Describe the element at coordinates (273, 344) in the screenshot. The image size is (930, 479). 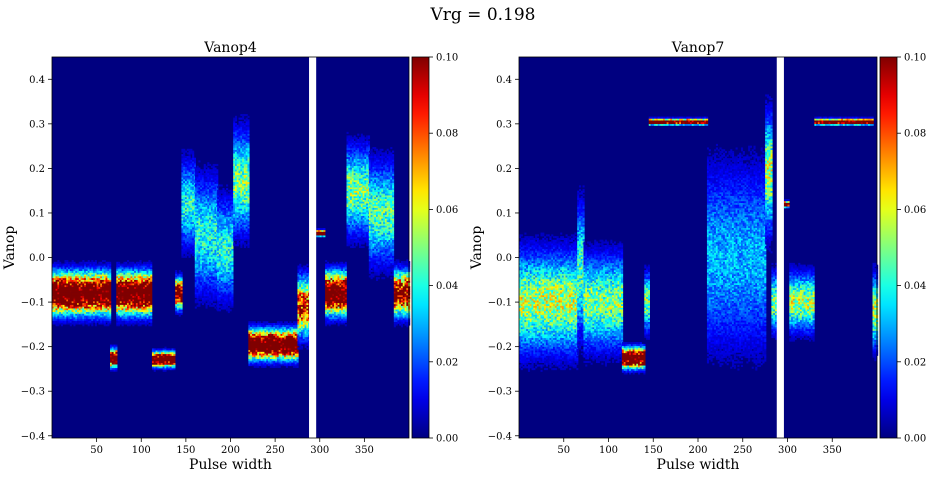
I see `heatmap-segment` at that location.